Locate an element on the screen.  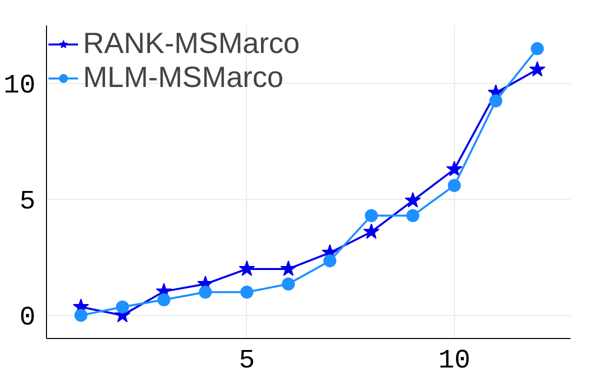
y-tick-label: 0 is located at coordinates (28, 318).